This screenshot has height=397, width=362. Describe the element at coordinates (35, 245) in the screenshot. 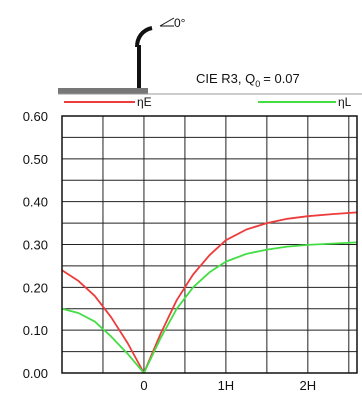

I see `y-tick-label: 0.30` at that location.